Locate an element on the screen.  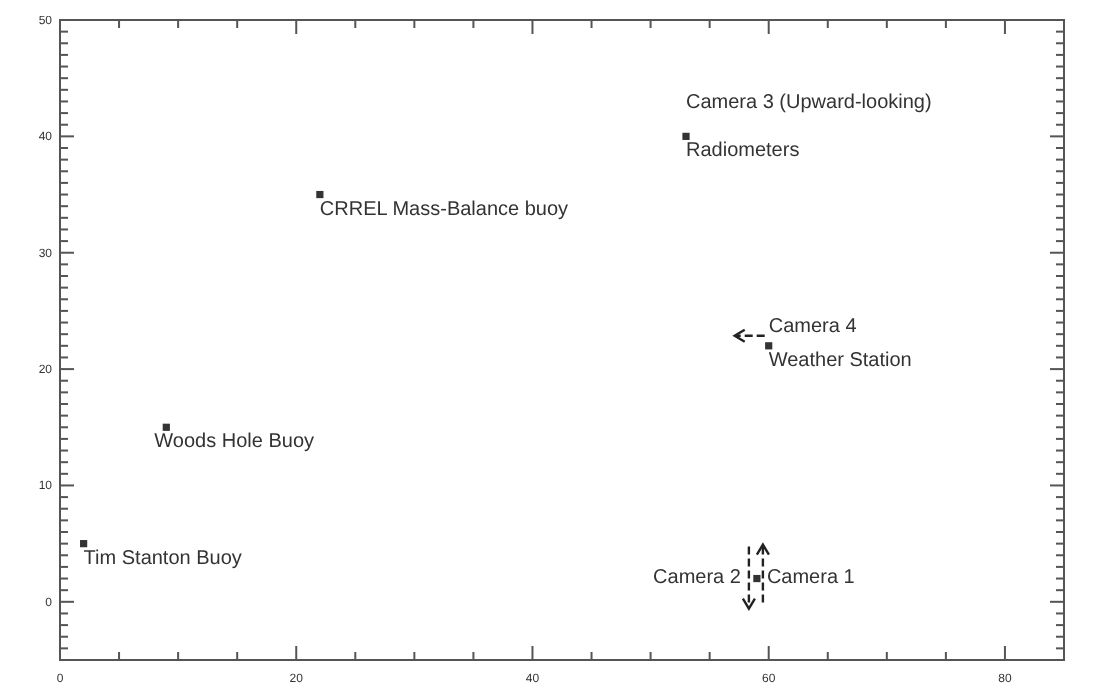
annotation: Camera 2 is located at coordinates (697, 577).